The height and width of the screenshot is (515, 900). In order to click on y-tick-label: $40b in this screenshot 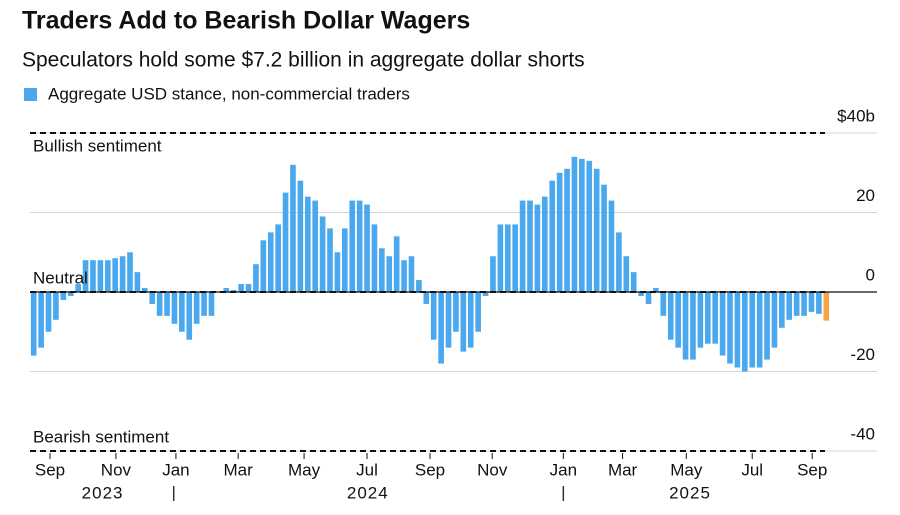, I will do `click(856, 115)`.